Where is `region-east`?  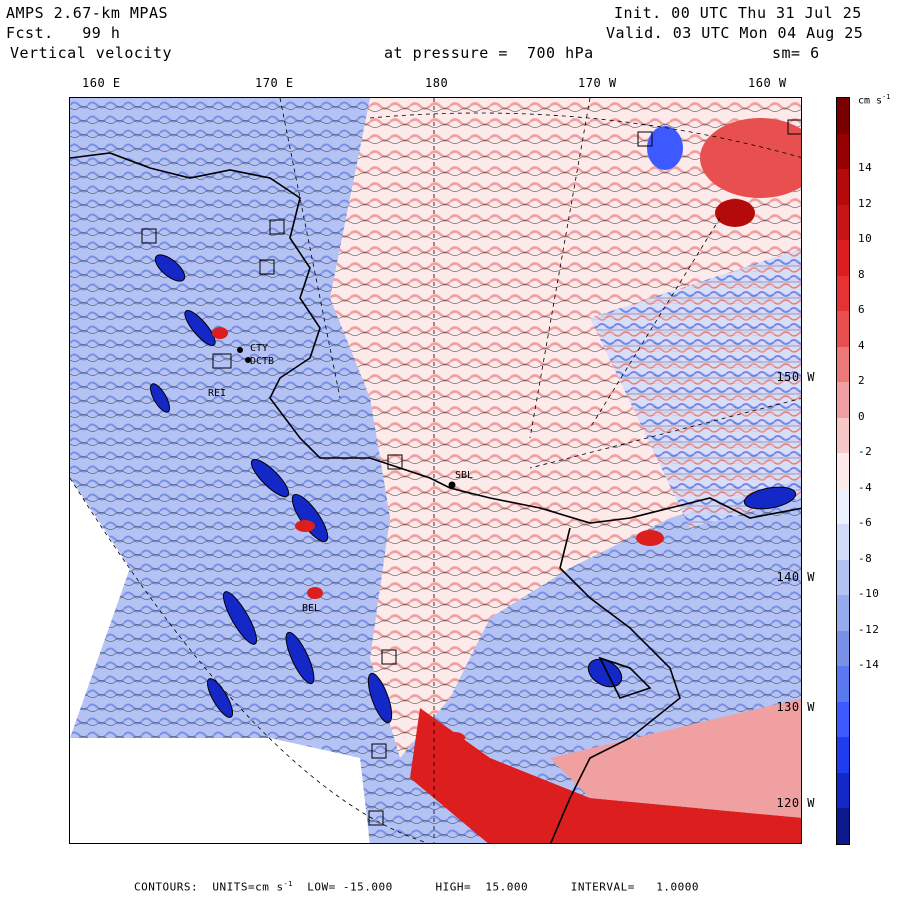
region-east is located at coordinates (695, 388).